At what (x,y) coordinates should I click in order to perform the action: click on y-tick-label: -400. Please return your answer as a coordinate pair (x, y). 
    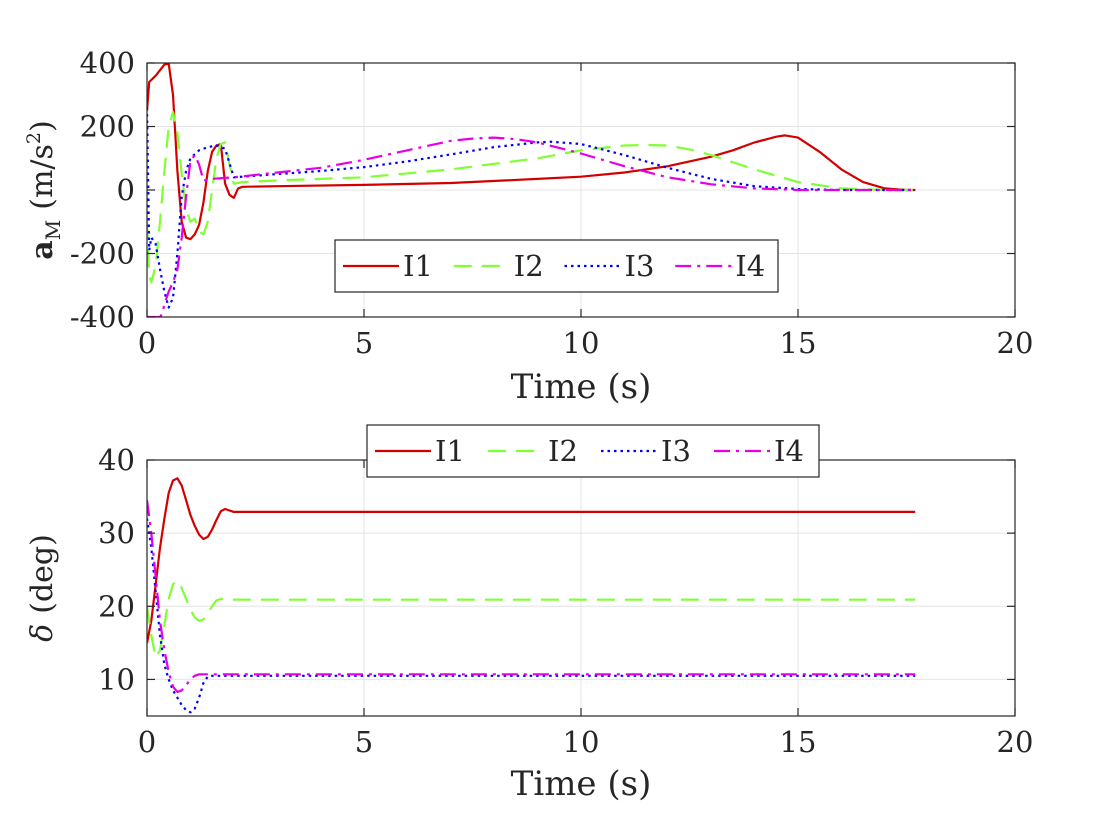
    Looking at the image, I should click on (102, 317).